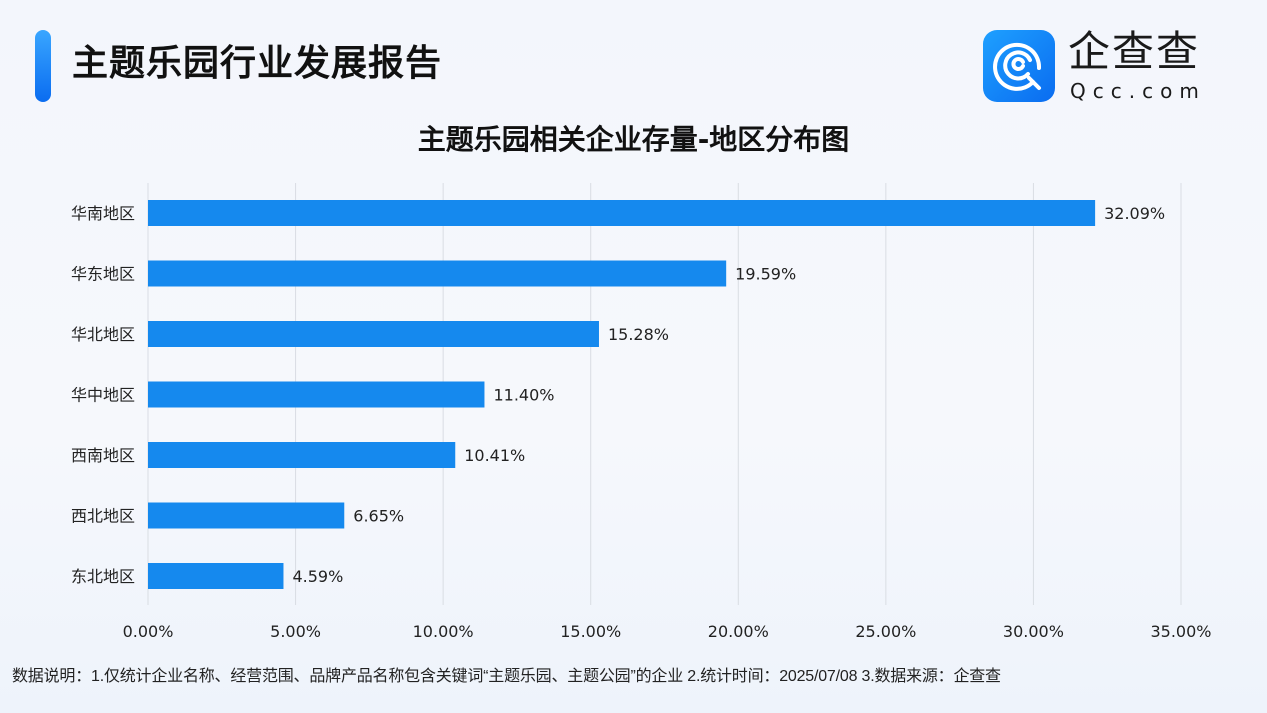 This screenshot has height=713, width=1267. What do you see at coordinates (443, 631) in the screenshot?
I see `x-tick-label: 10.00%` at bounding box center [443, 631].